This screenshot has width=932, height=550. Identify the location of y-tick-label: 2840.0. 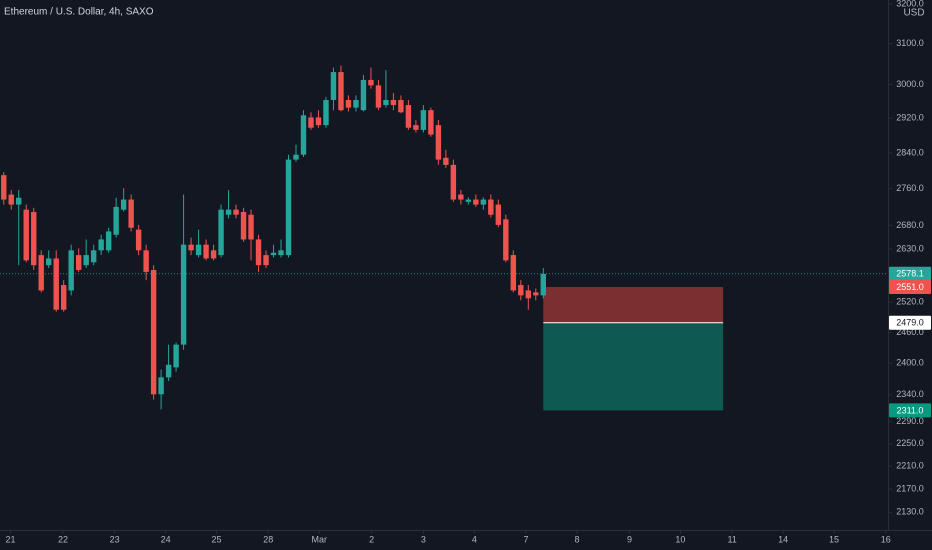
(910, 152).